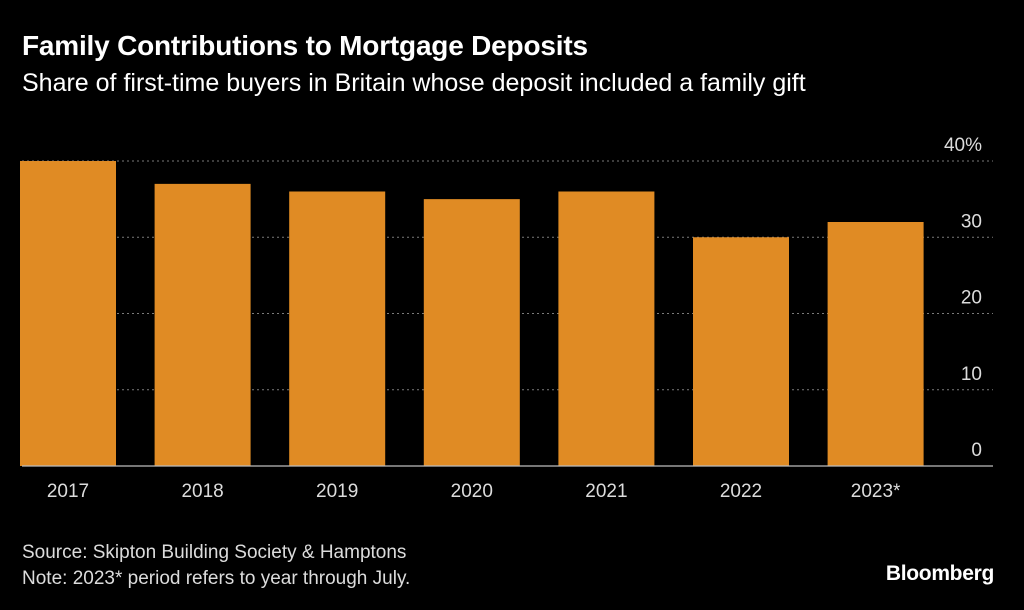 The height and width of the screenshot is (610, 1024). Describe the element at coordinates (963, 145) in the screenshot. I see `y-tick-label: 40%` at that location.